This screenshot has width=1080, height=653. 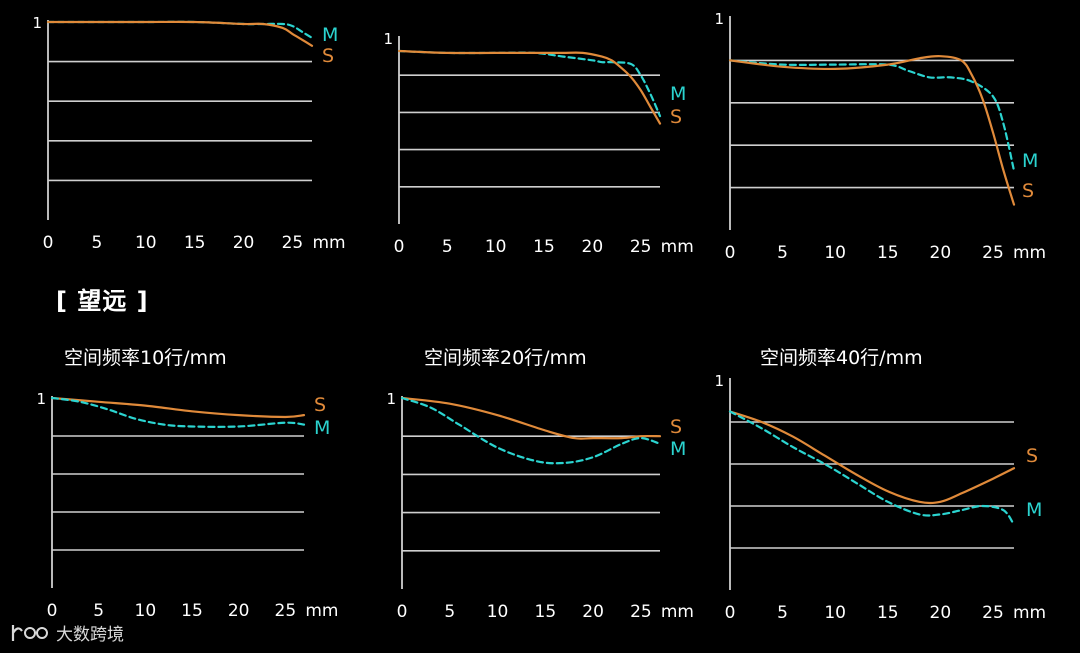 I want to click on chart2-x-tick-label: 5, so click(x=447, y=247).